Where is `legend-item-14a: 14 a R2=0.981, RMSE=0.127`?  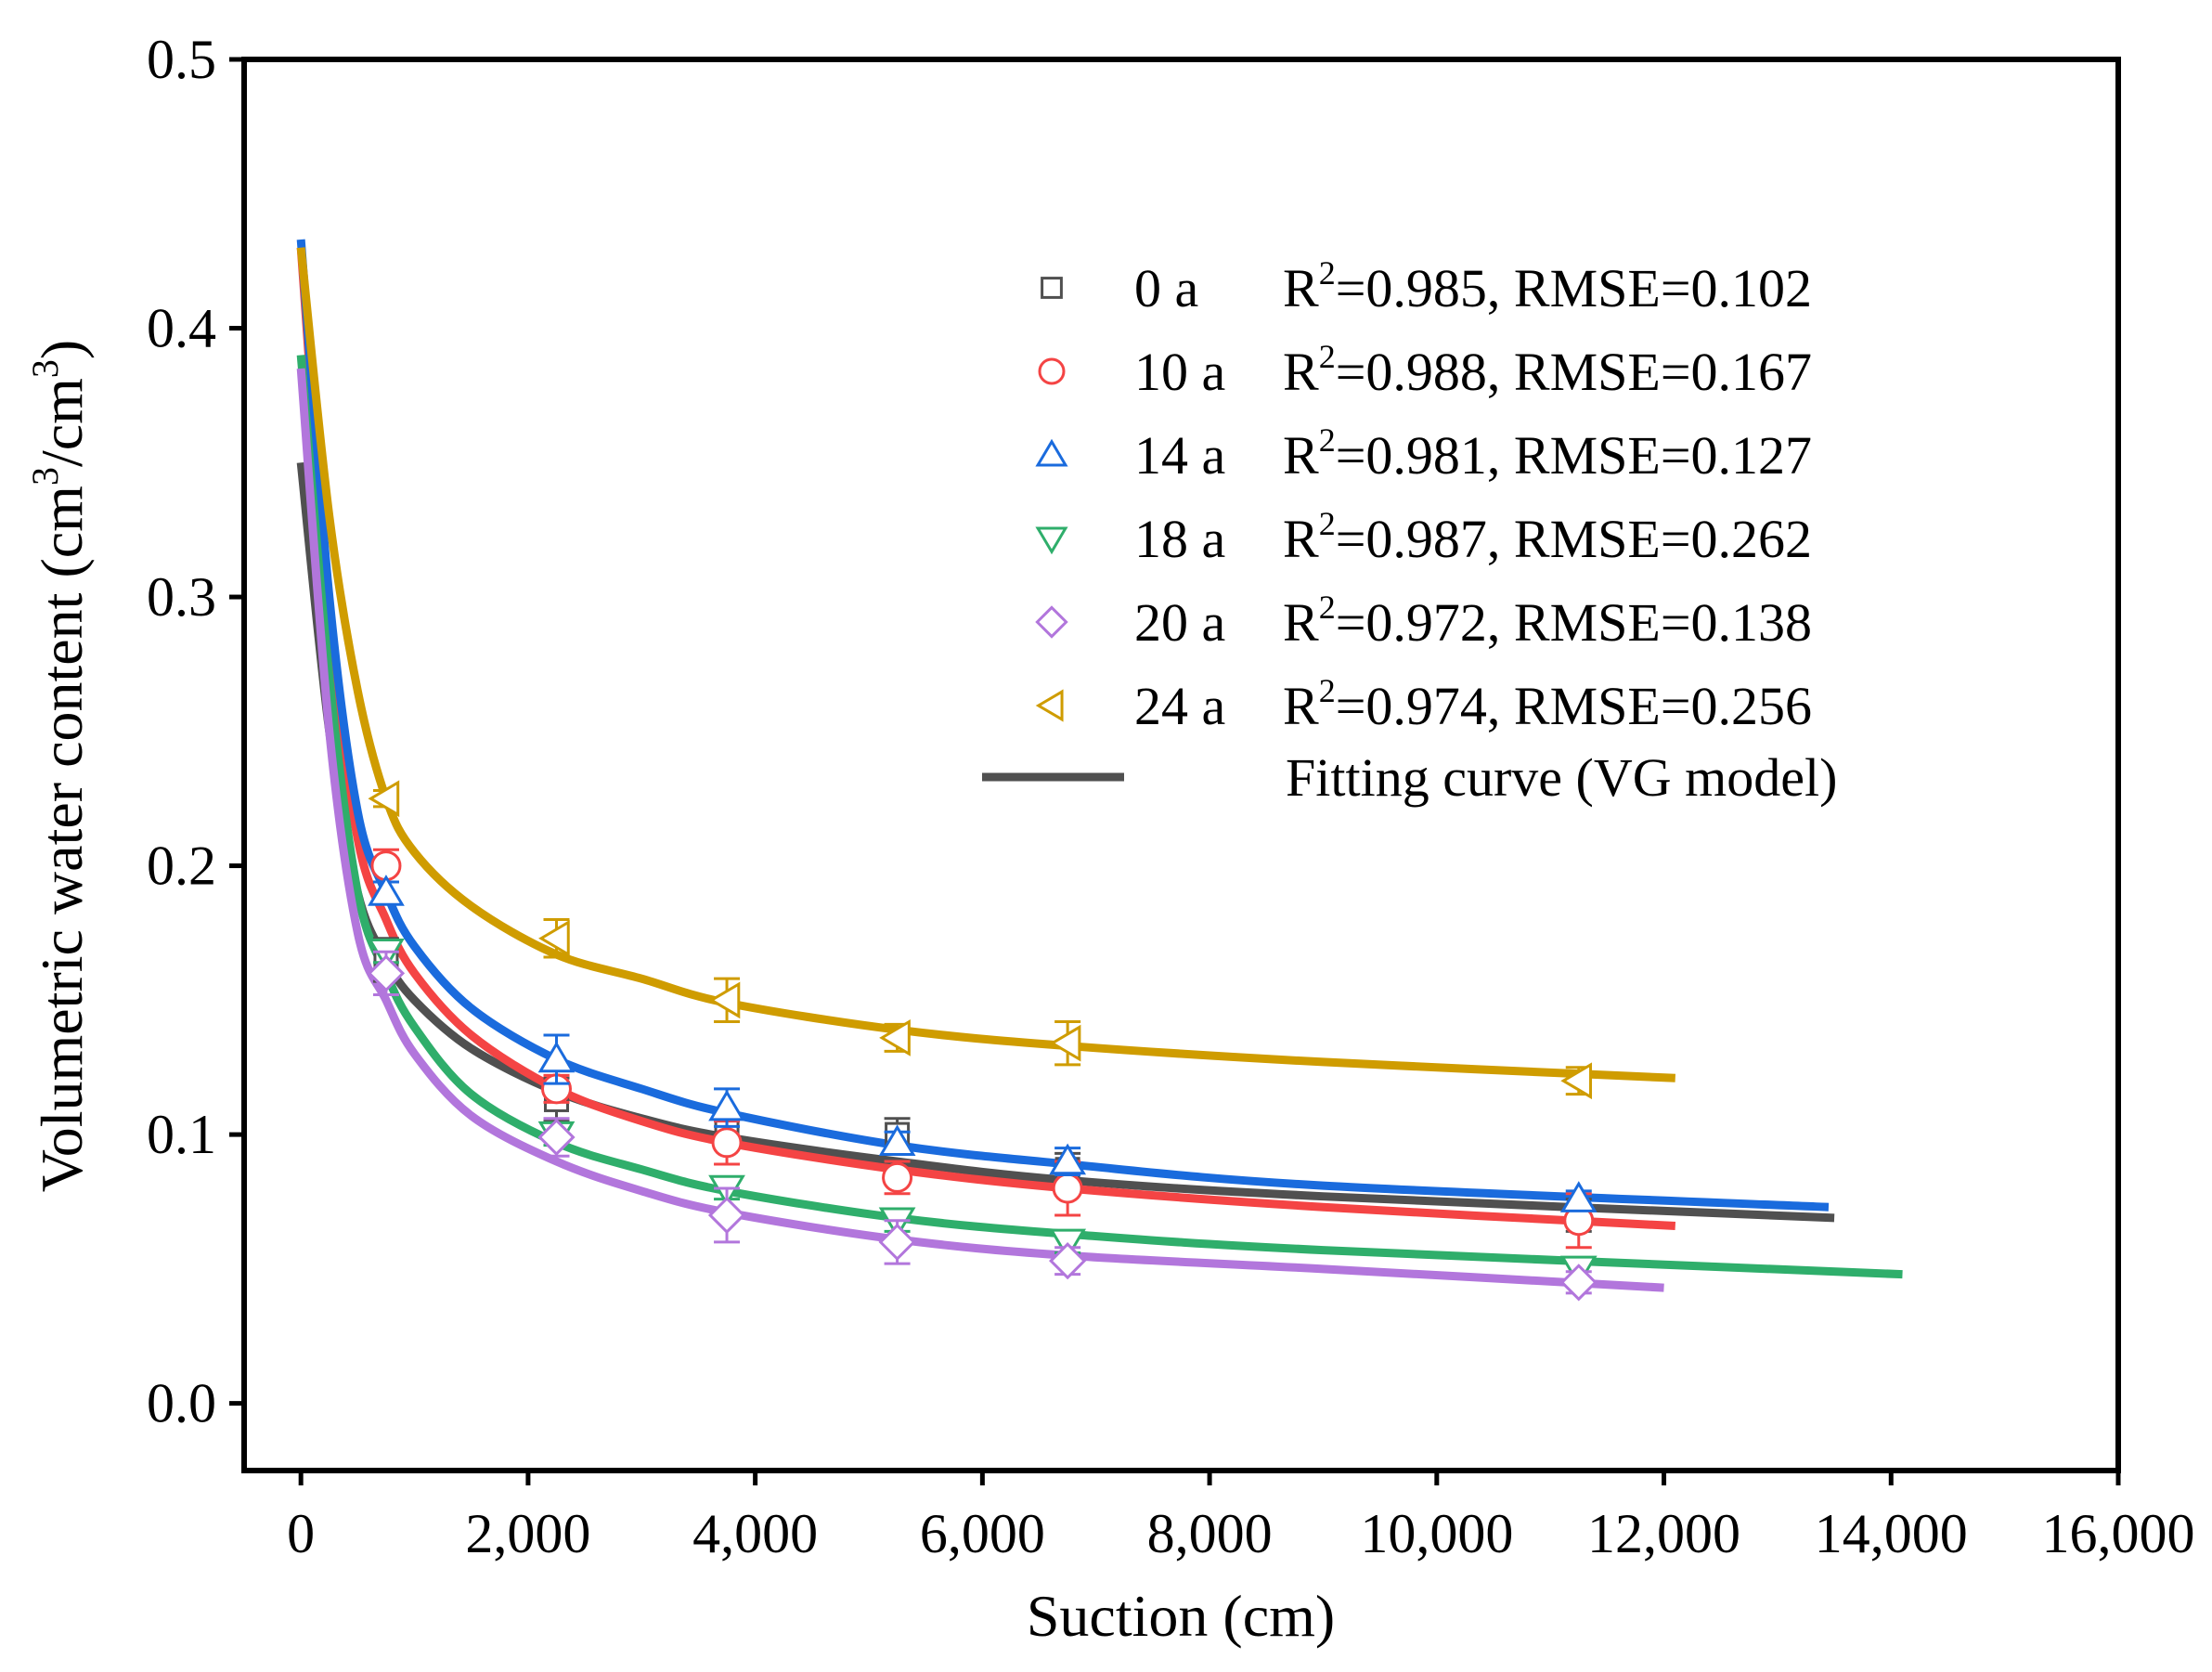 legend-item-14a: 14 a R2=0.981, RMSE=0.127 is located at coordinates (1423, 453).